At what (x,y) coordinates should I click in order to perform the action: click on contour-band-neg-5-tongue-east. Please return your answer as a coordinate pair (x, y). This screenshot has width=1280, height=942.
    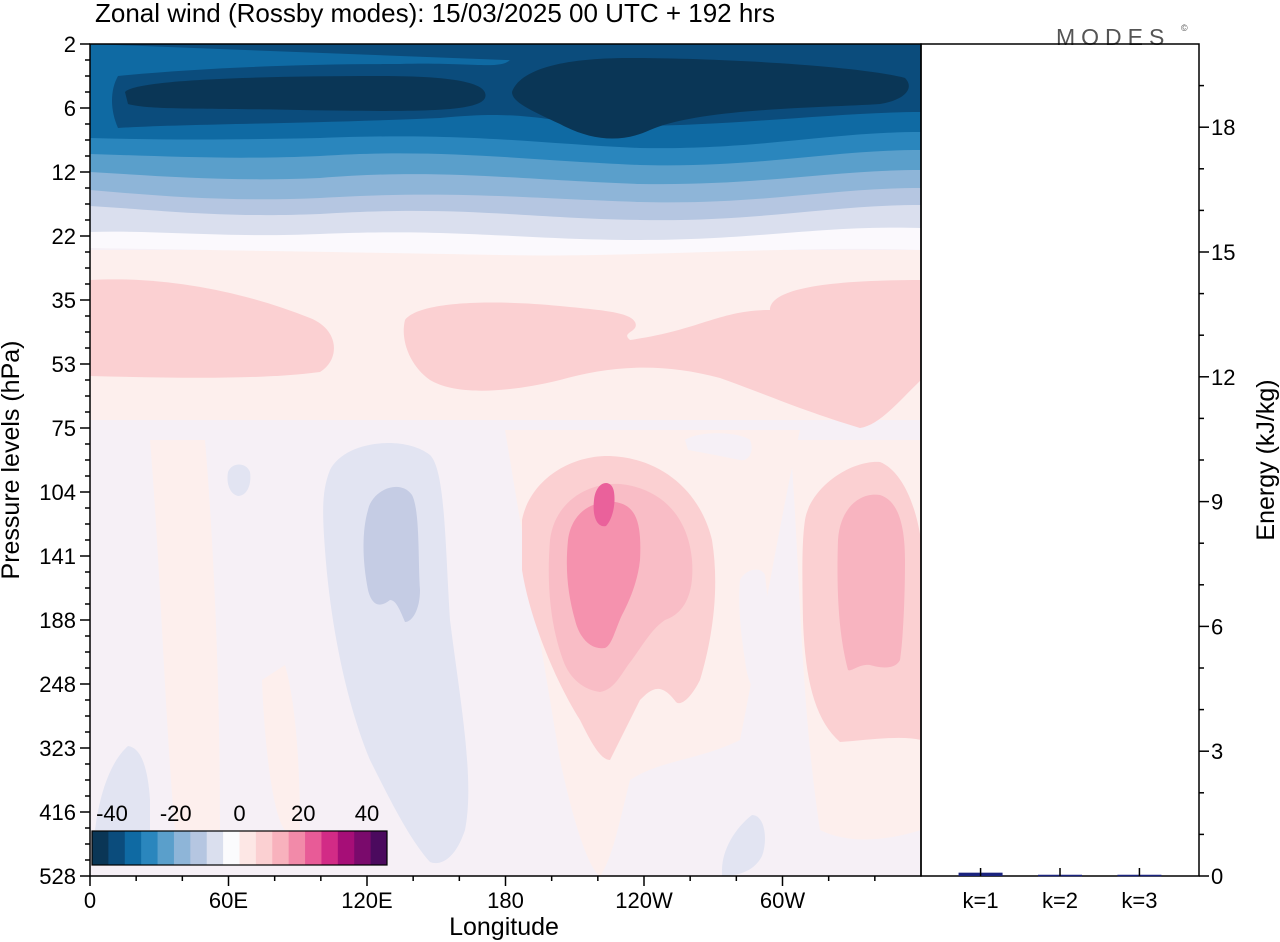
    Looking at the image, I should click on (756, 634).